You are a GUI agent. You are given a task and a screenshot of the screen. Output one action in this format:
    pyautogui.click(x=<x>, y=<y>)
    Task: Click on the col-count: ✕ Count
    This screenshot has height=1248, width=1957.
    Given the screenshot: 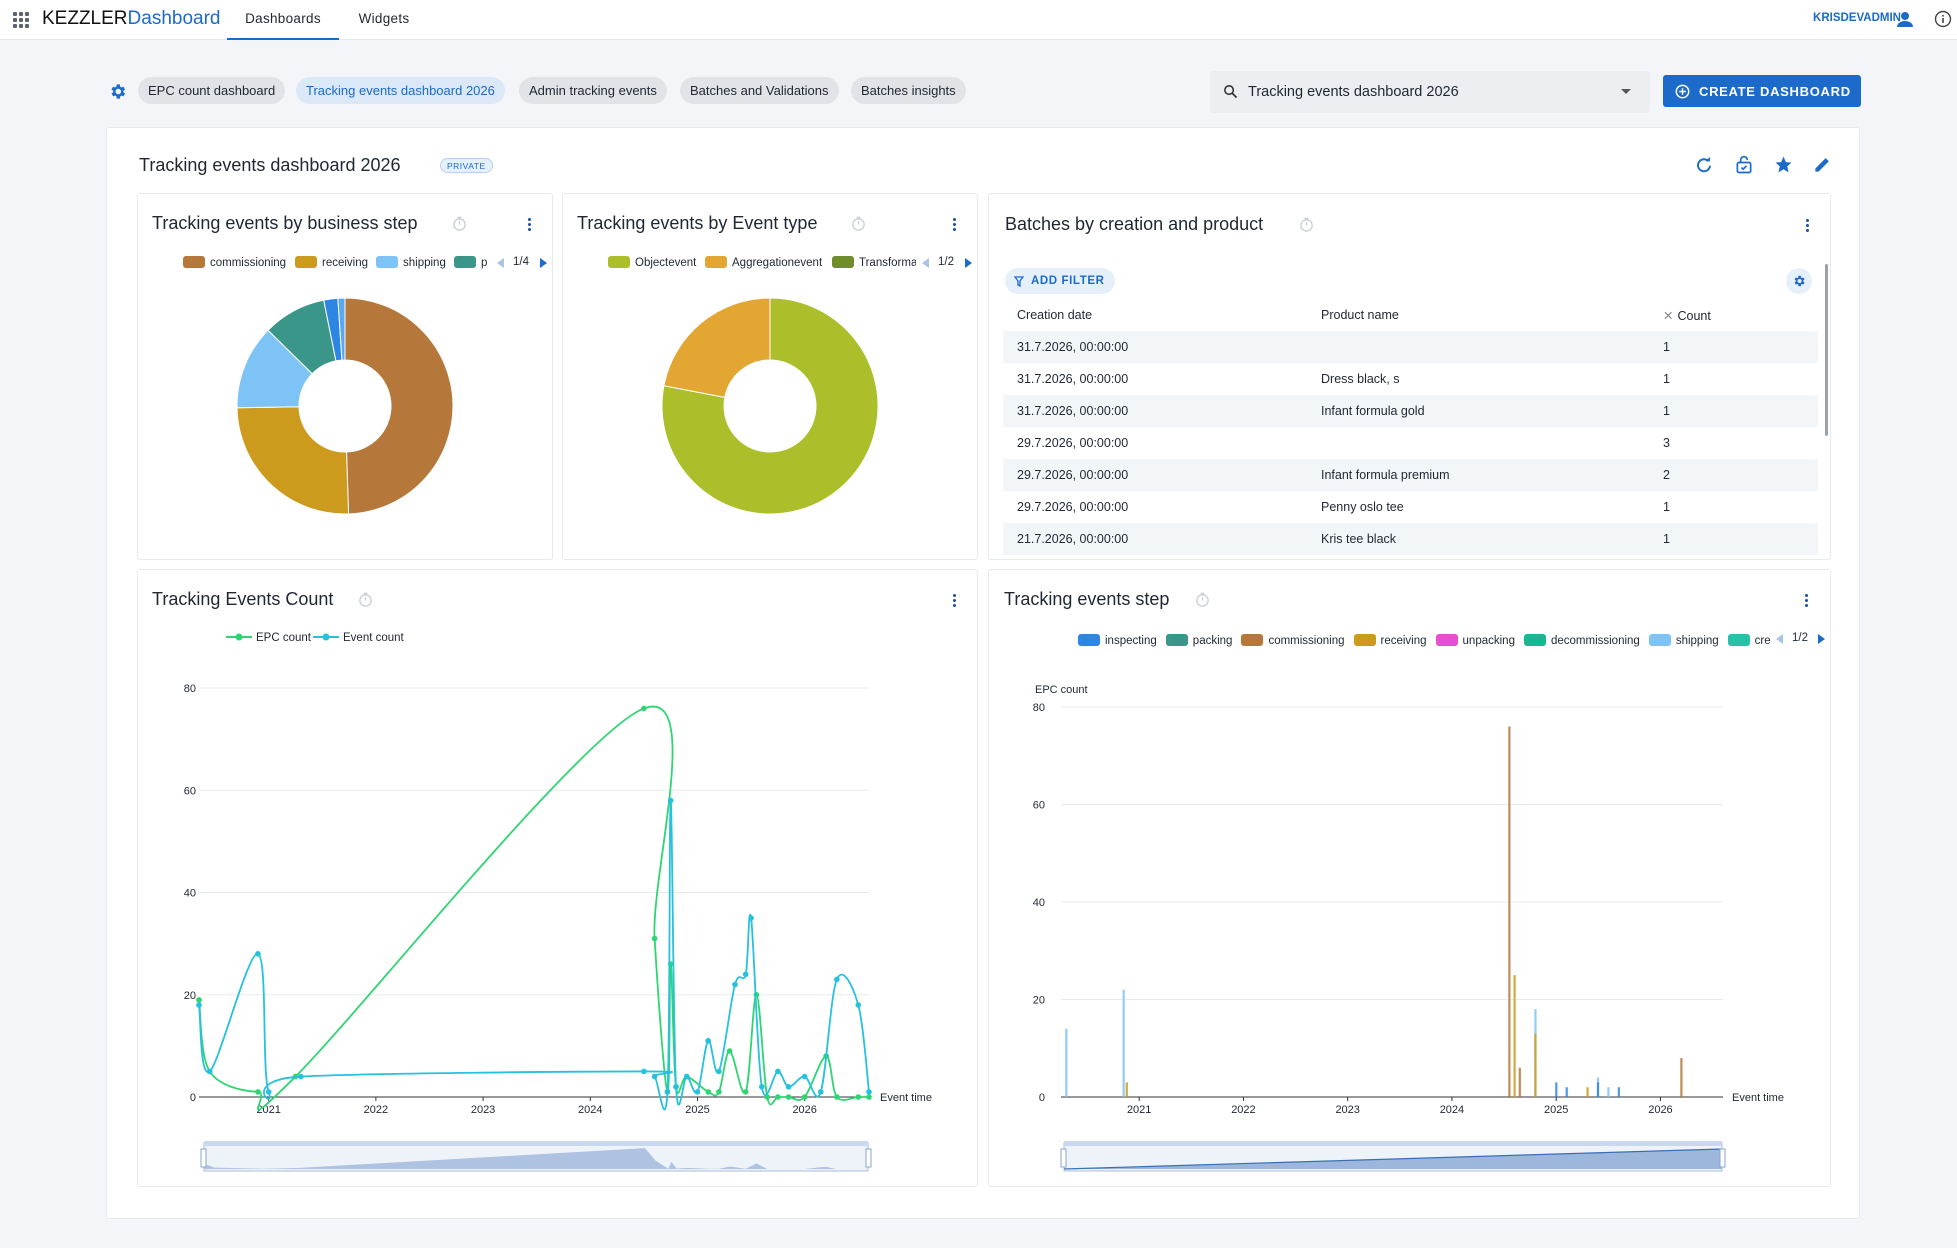 What is the action you would take?
    pyautogui.click(x=1733, y=315)
    